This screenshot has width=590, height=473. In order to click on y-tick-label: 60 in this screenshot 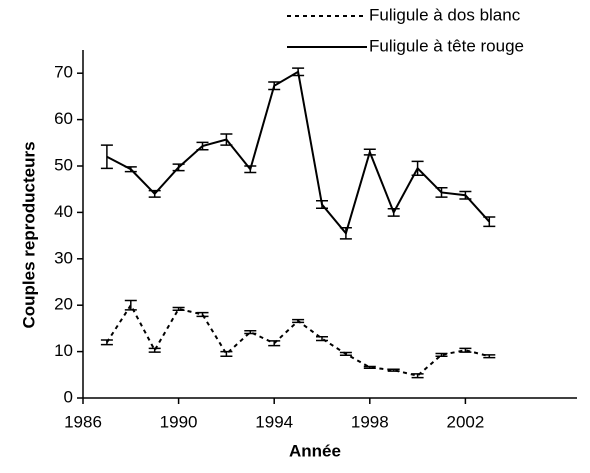, I will do `click(63, 118)`.